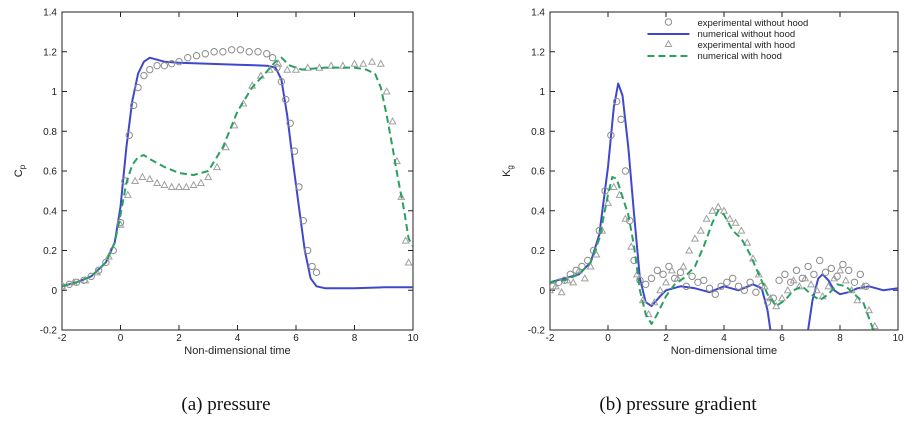 The image size is (904, 442). What do you see at coordinates (550, 338) in the screenshot?
I see `x-tick-label: -2` at bounding box center [550, 338].